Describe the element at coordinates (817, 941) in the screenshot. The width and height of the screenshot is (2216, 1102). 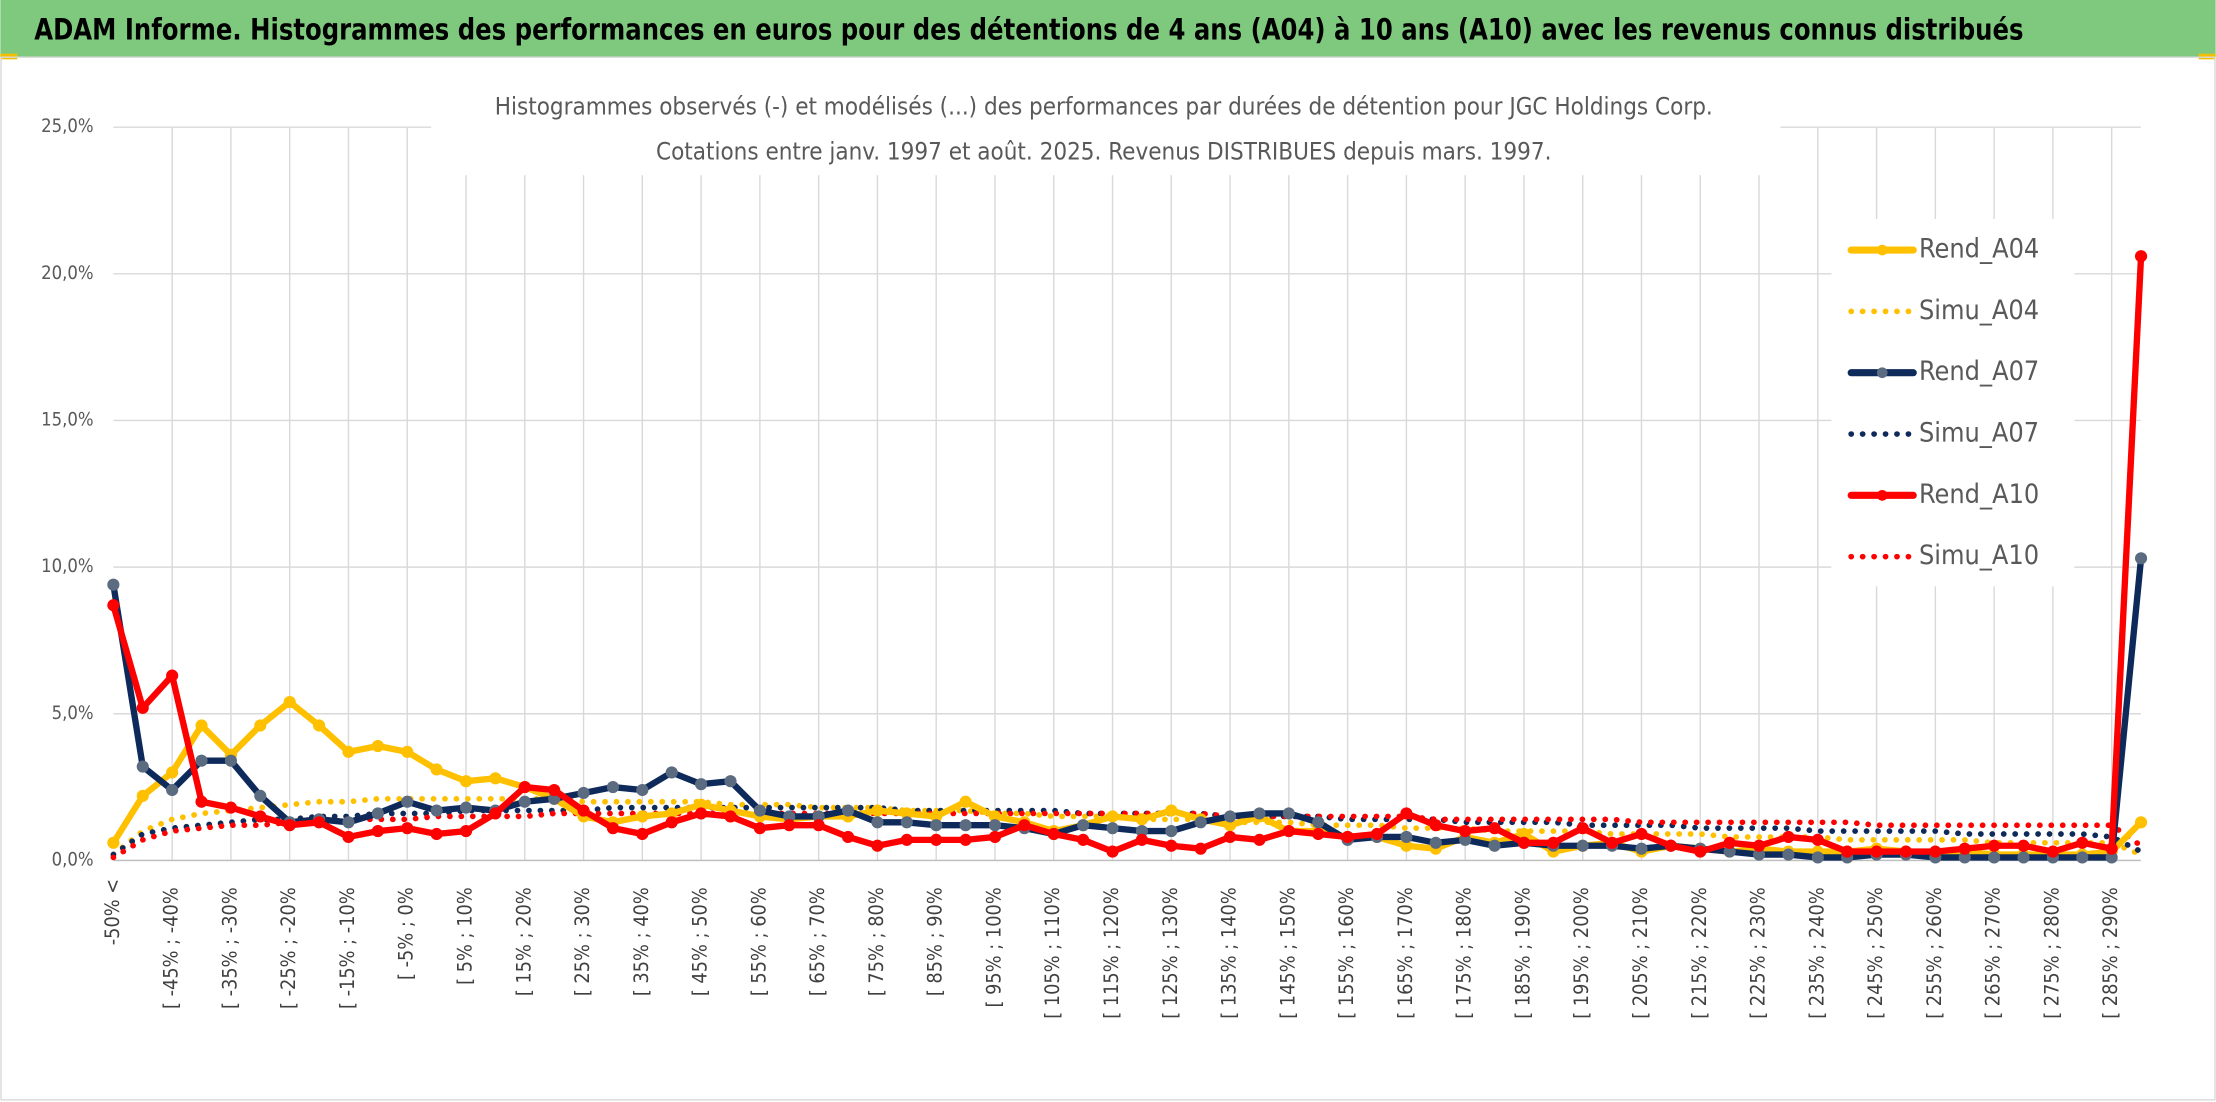
I see `x-tick-label: [ 65% ; 70%` at that location.